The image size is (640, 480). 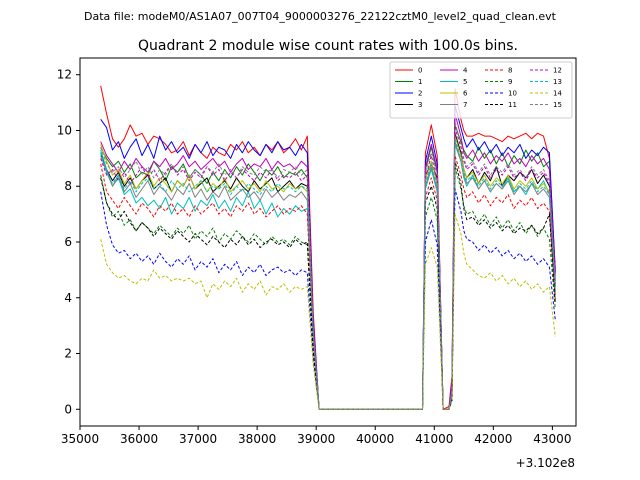 I want to click on legend-label-1: 1, so click(x=420, y=82).